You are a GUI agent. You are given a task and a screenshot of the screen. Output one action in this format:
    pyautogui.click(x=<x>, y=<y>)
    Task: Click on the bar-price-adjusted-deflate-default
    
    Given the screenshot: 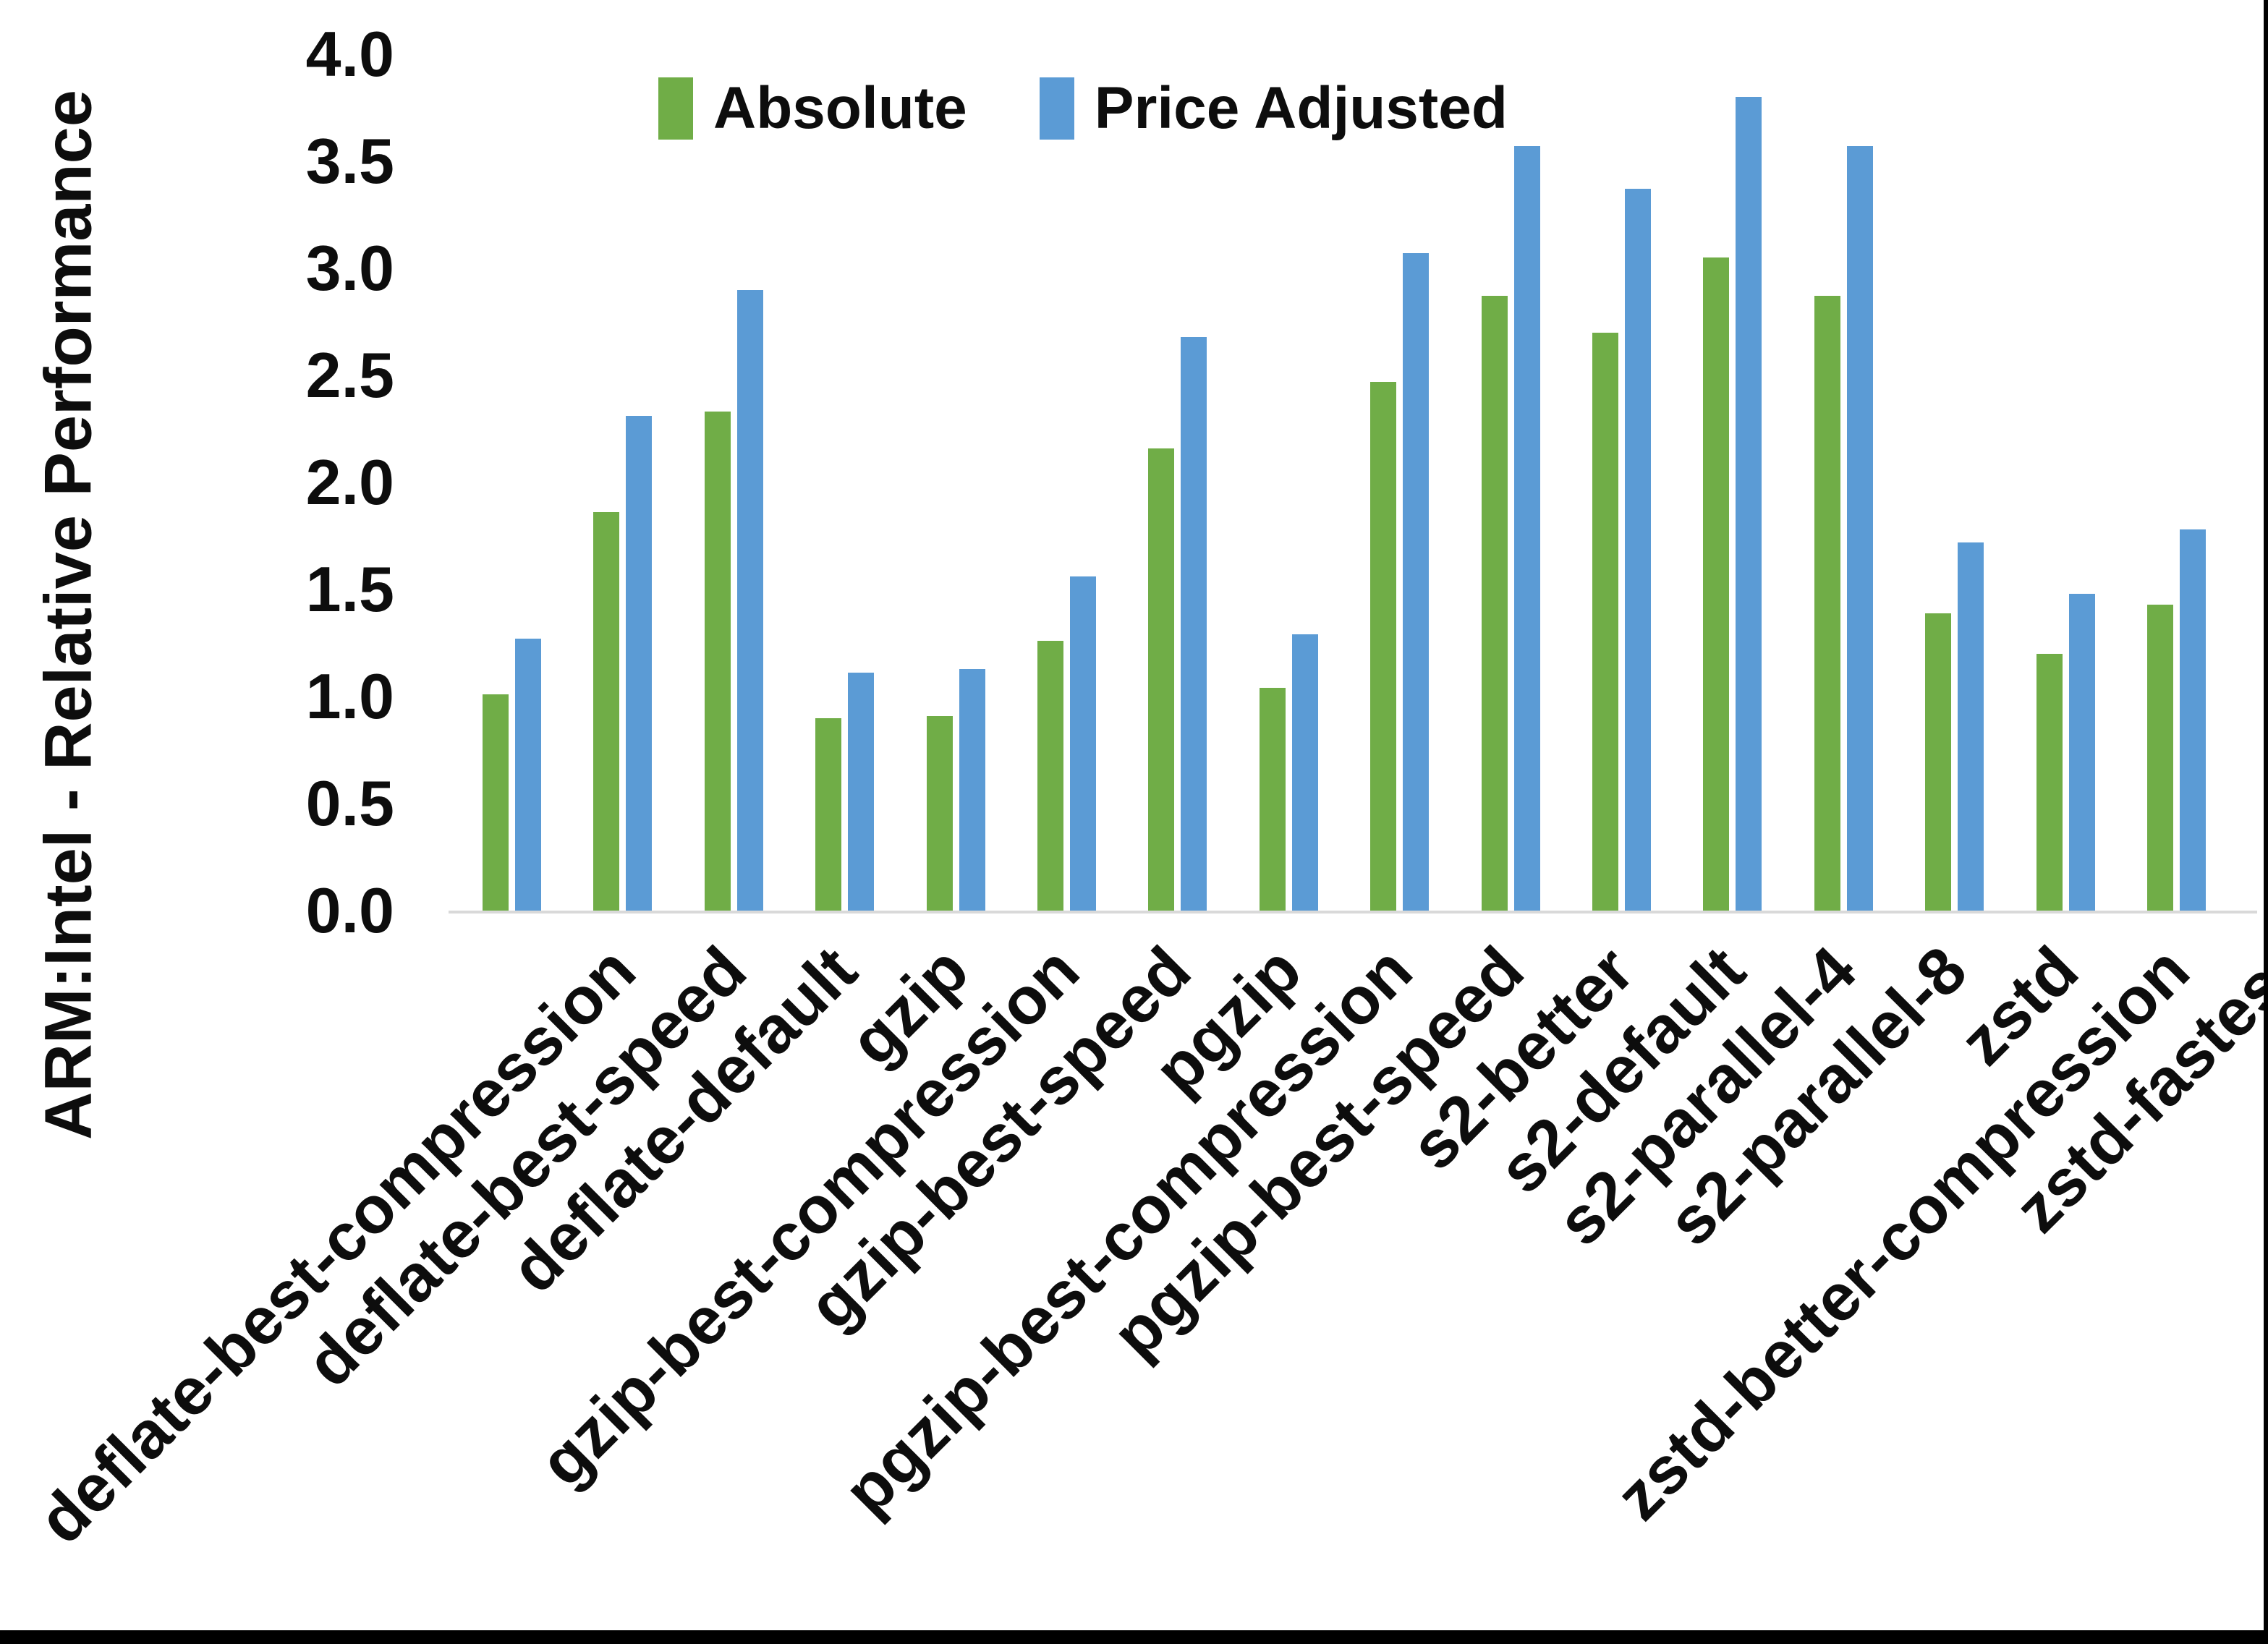 What is the action you would take?
    pyautogui.click(x=750, y=600)
    